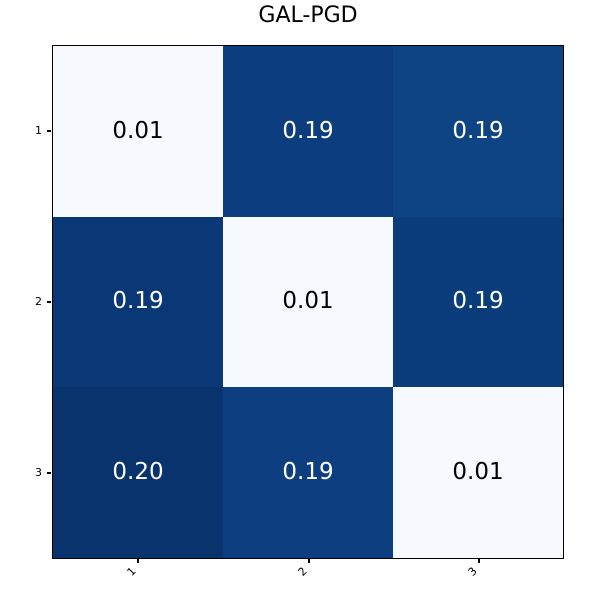  Describe the element at coordinates (38, 472) in the screenshot. I see `y-tick-label-3: 3` at that location.